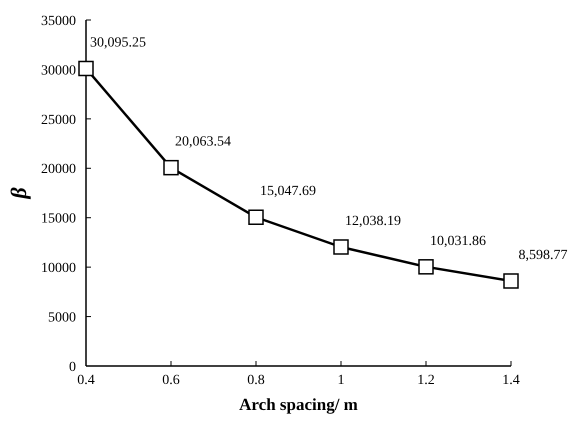  Describe the element at coordinates (171, 380) in the screenshot. I see `x-tick-label: 0.6` at that location.